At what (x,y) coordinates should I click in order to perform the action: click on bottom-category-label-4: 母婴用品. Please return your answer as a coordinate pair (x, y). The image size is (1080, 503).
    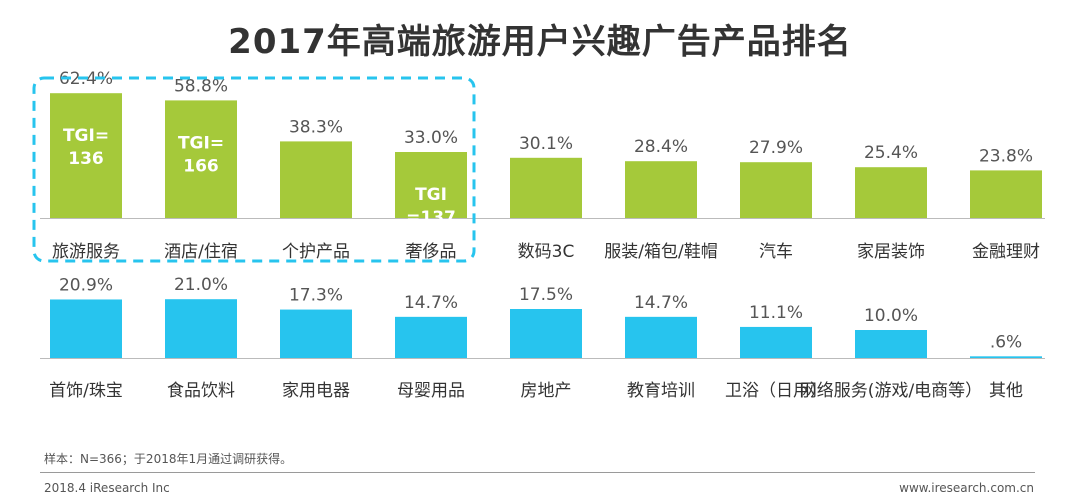
    Looking at the image, I should click on (431, 391).